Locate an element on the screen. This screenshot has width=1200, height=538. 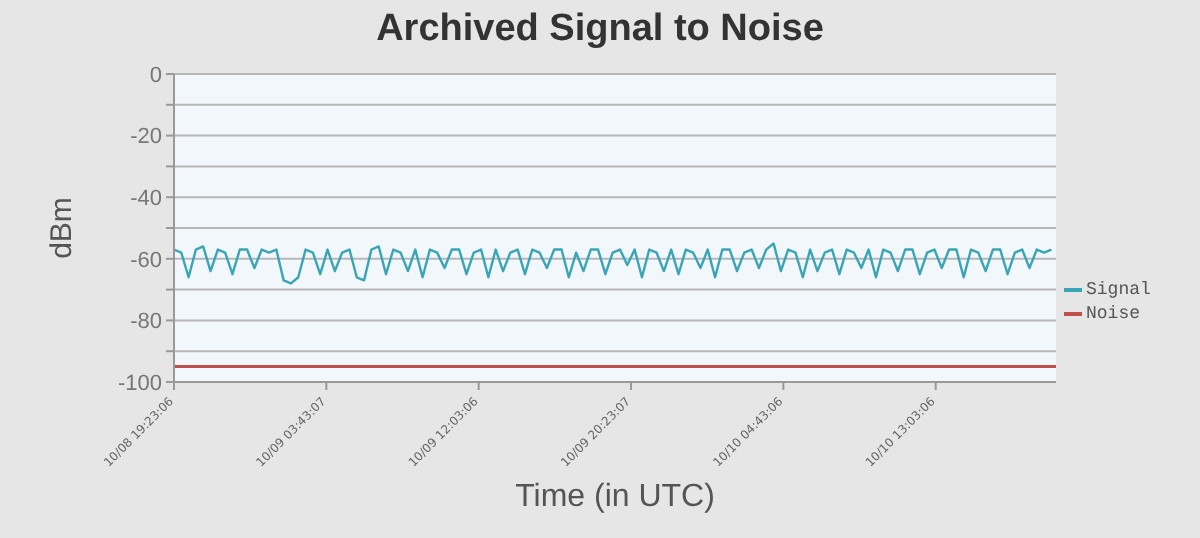
y-tick-label: -20 is located at coordinates (146, 137).